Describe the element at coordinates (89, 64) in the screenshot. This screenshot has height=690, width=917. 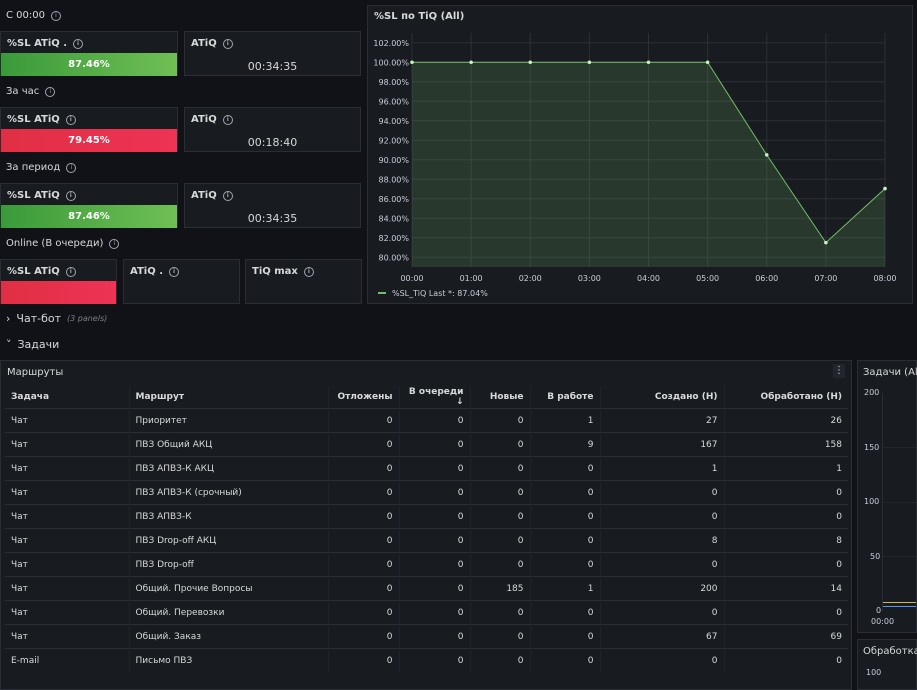
I see `sl-stat-value: 87.46%` at that location.